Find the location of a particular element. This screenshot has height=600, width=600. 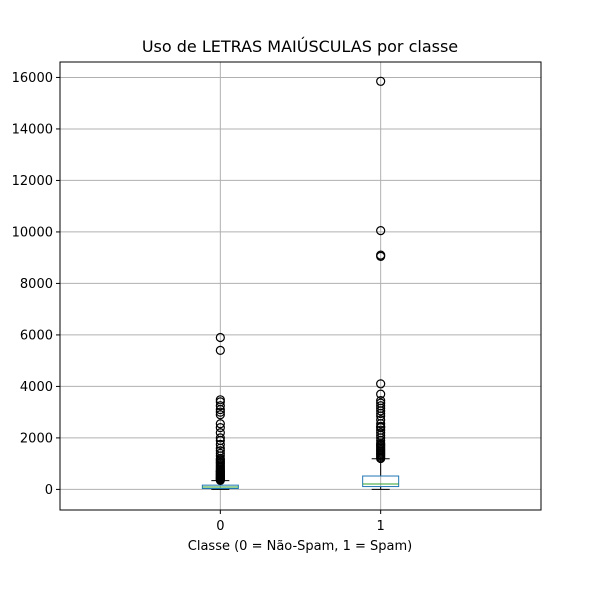

y-tick-label: 2000 is located at coordinates (36, 438).